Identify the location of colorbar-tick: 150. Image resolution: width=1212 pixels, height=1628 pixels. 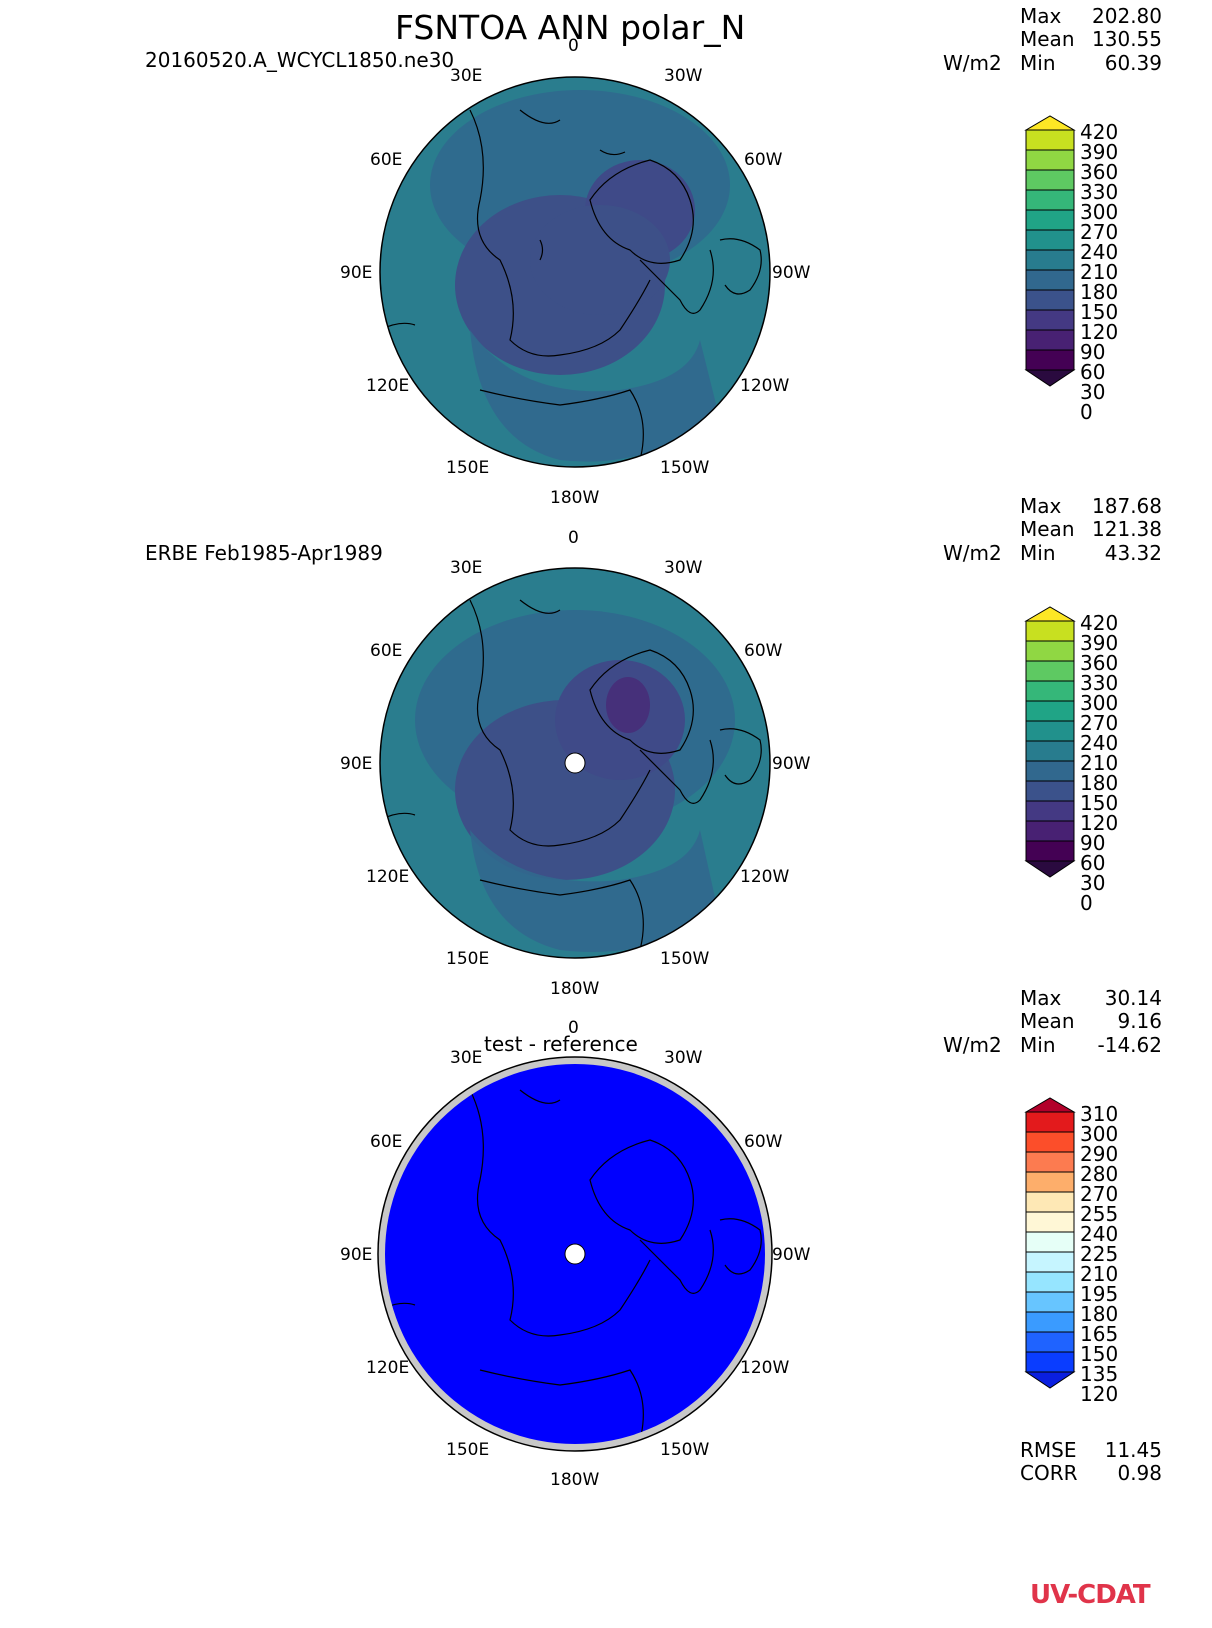
(1099, 803).